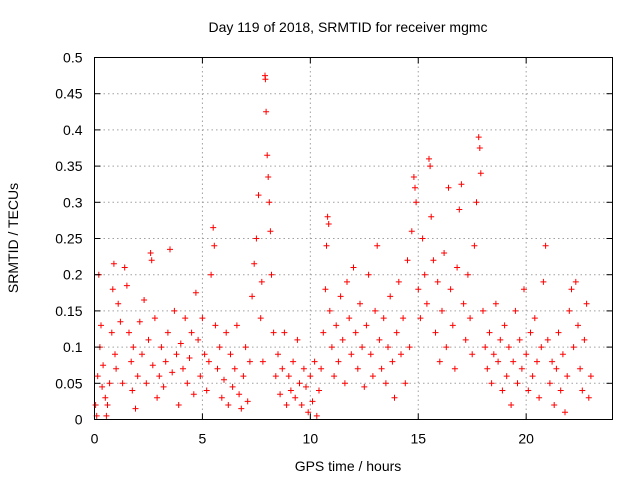 This screenshot has height=480, width=640. What do you see at coordinates (348, 466) in the screenshot?
I see `x-axis-title: GPS time / hours` at bounding box center [348, 466].